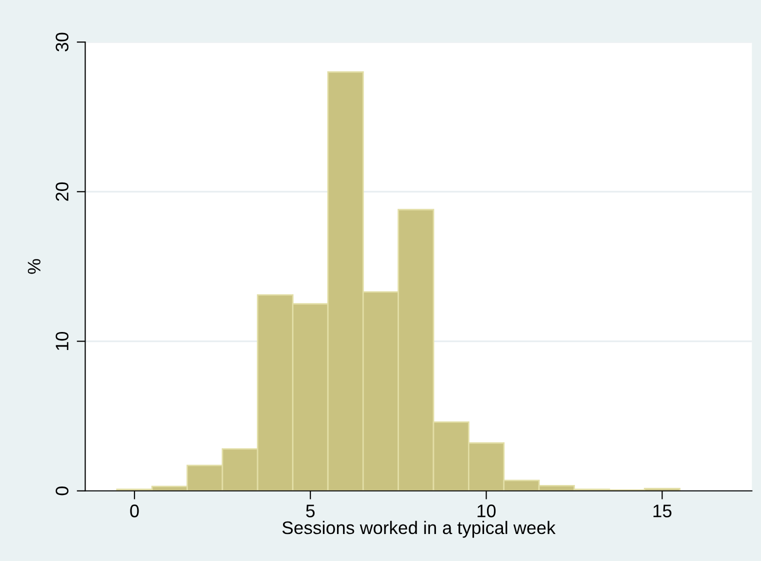 The image size is (761, 561). What do you see at coordinates (663, 511) in the screenshot?
I see `x-tick-label: 15` at bounding box center [663, 511].